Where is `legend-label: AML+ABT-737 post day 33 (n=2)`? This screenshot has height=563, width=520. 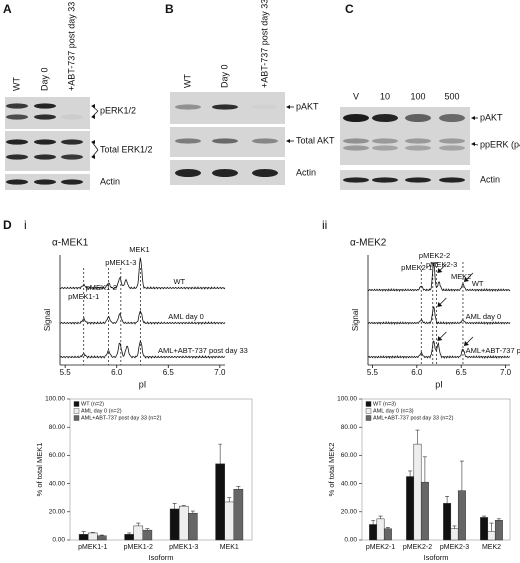
legend-label: AML+ABT-737 post day 33 (n=2) is located at coordinates (121, 418).